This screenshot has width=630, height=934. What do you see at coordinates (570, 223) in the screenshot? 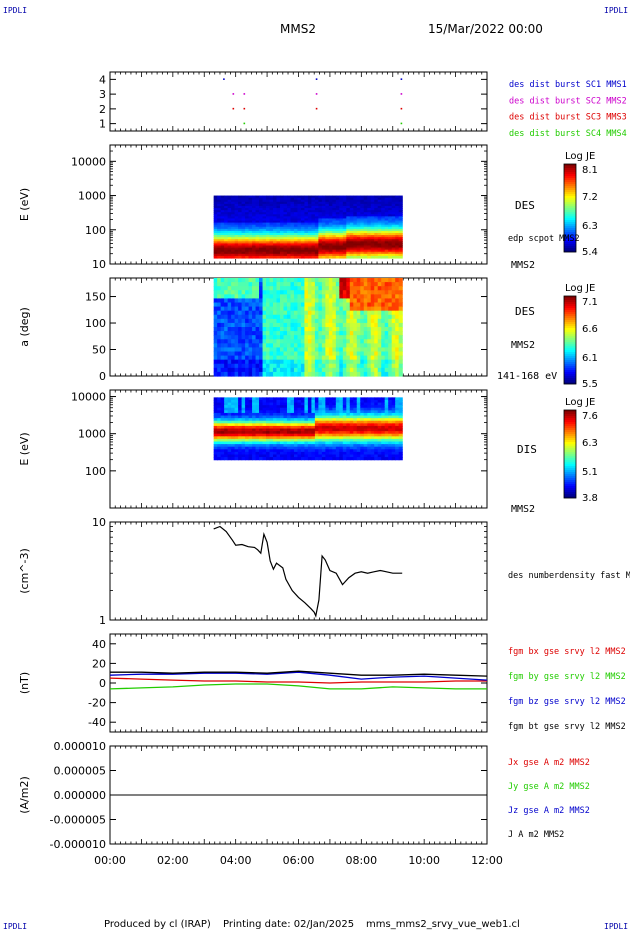
I see `des-energy-panel-colorbar-cell` at bounding box center [570, 223].